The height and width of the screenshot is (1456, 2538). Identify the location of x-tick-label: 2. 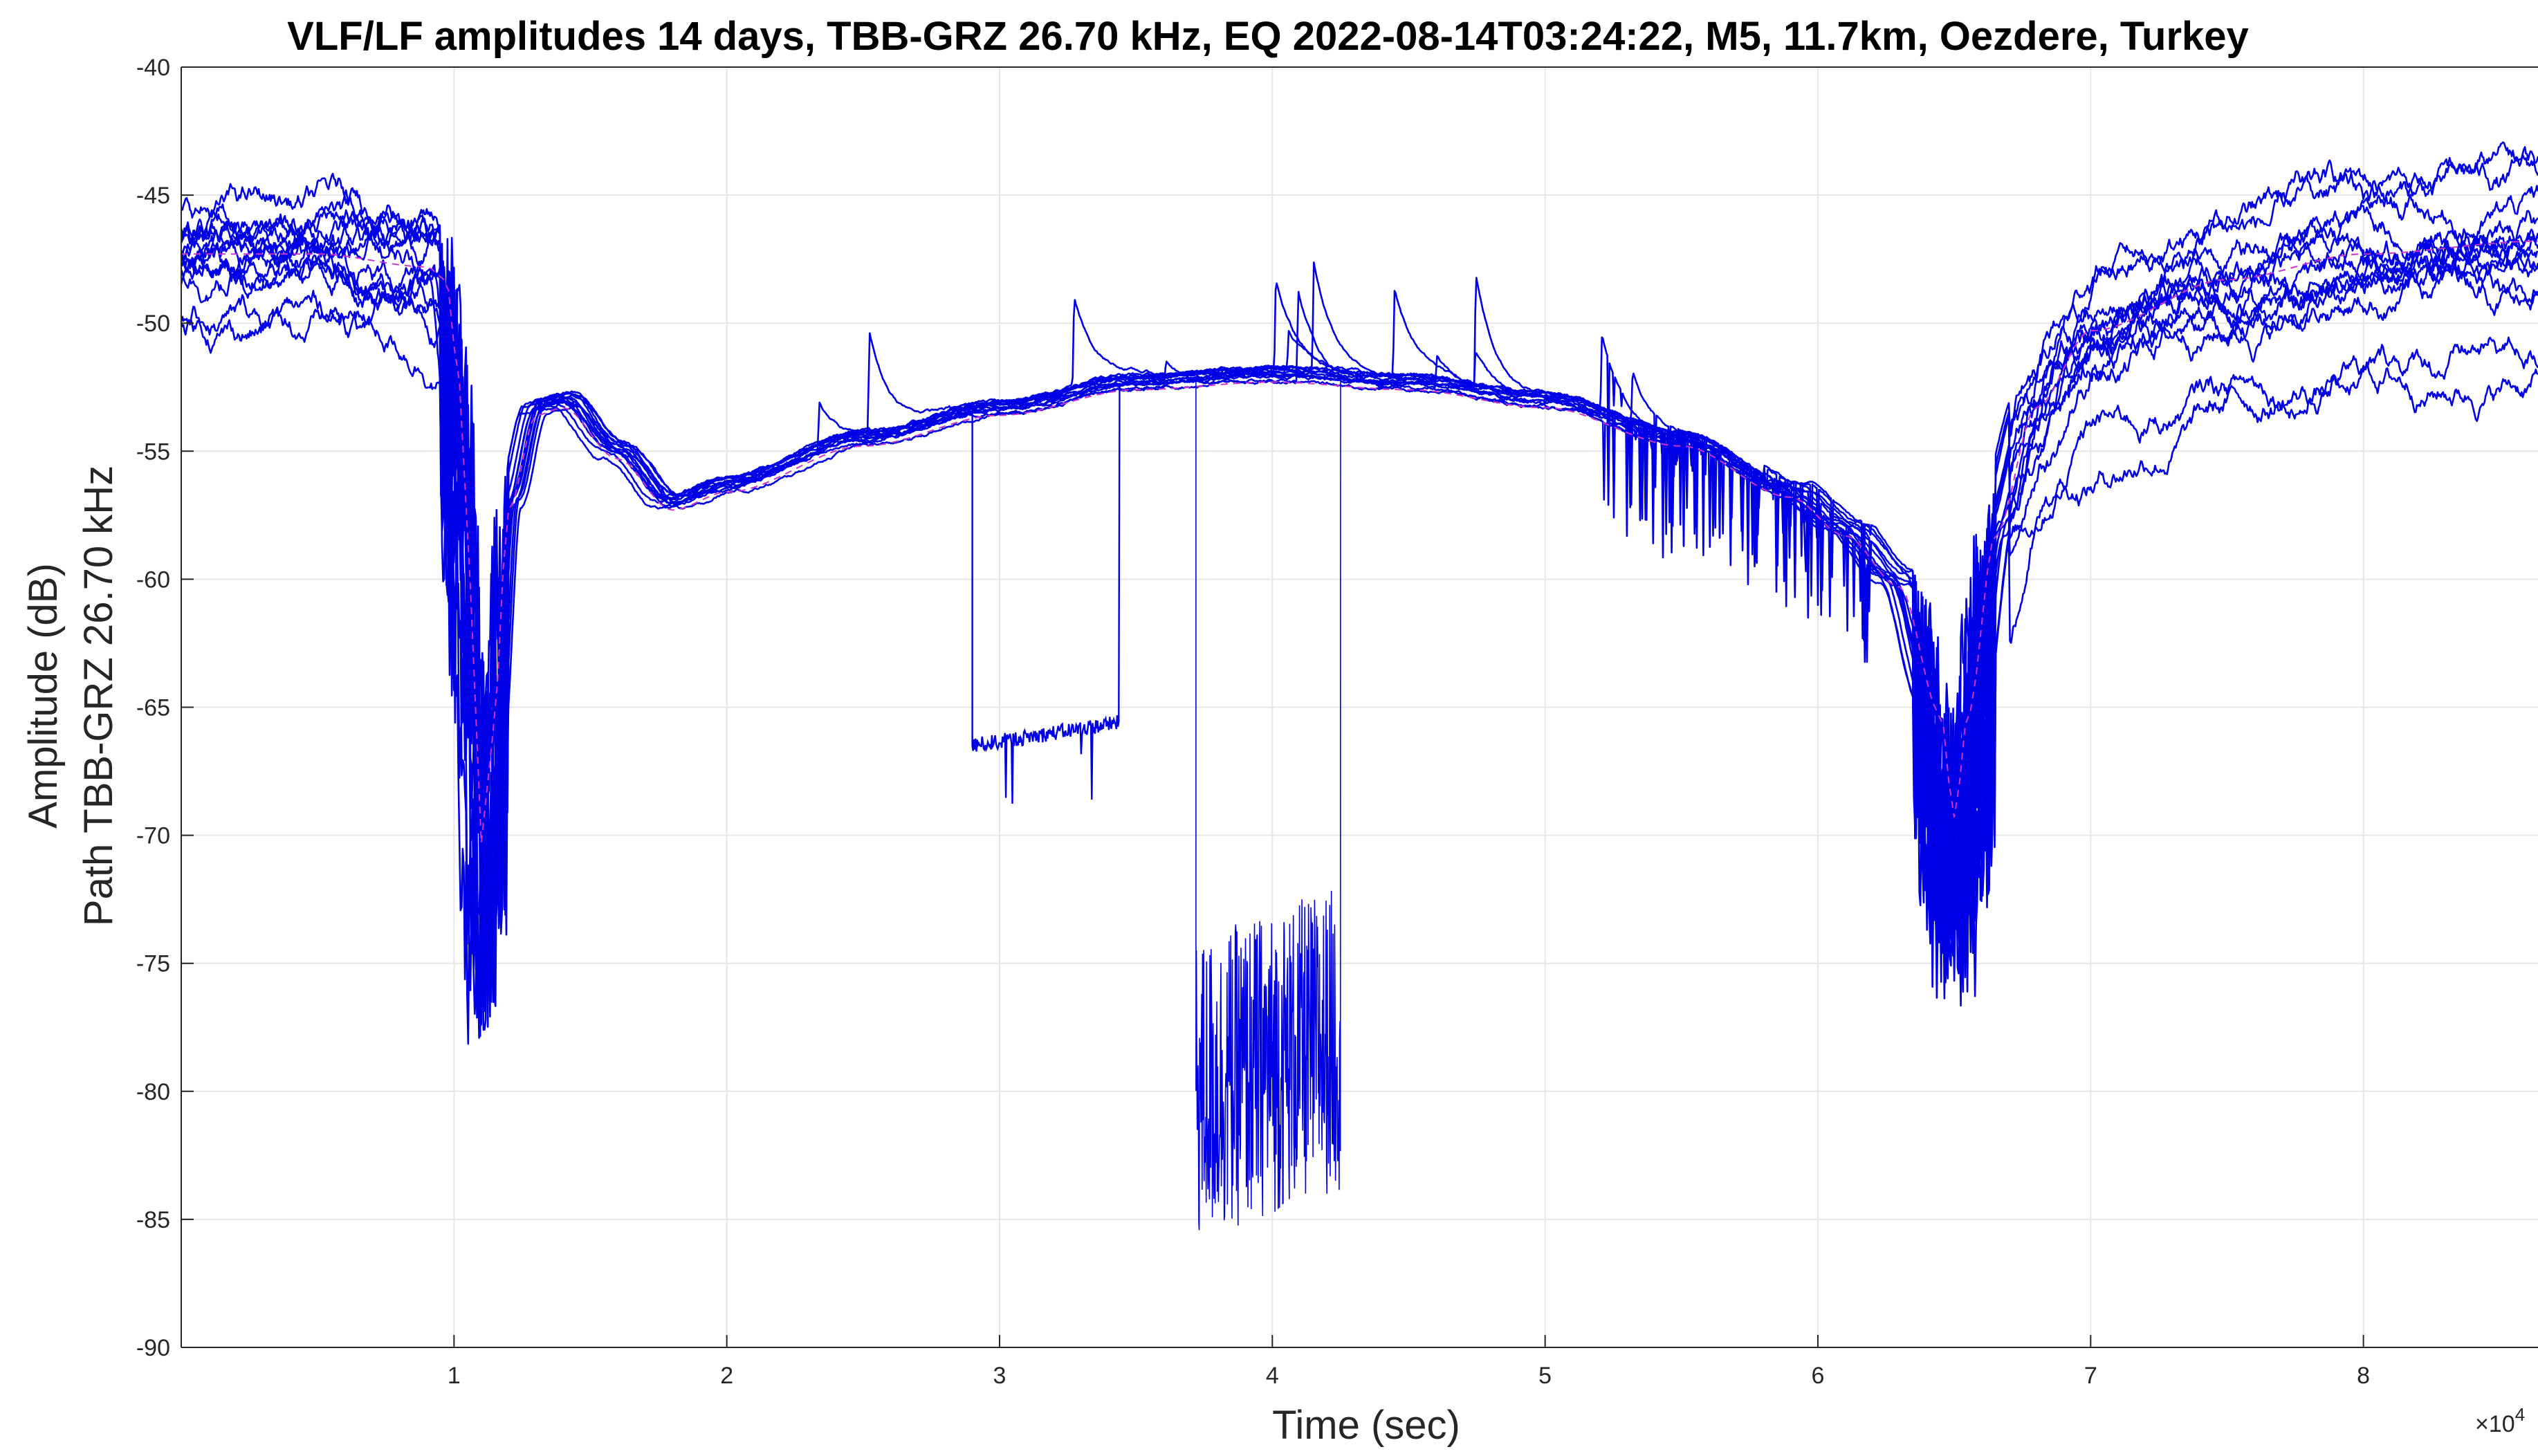
(726, 1376).